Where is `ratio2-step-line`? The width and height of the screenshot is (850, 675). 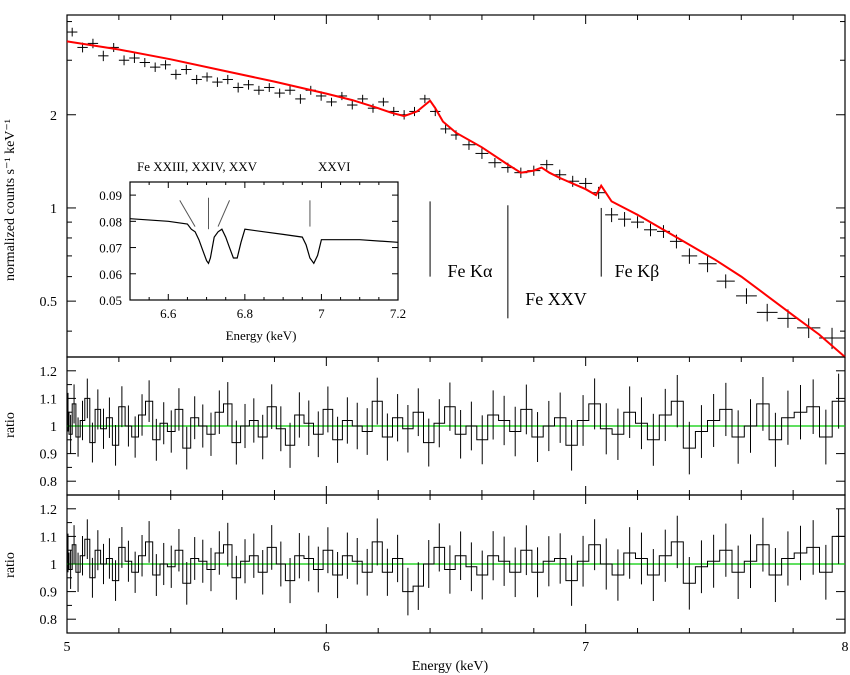
ratio2-step-line is located at coordinates (456, 564).